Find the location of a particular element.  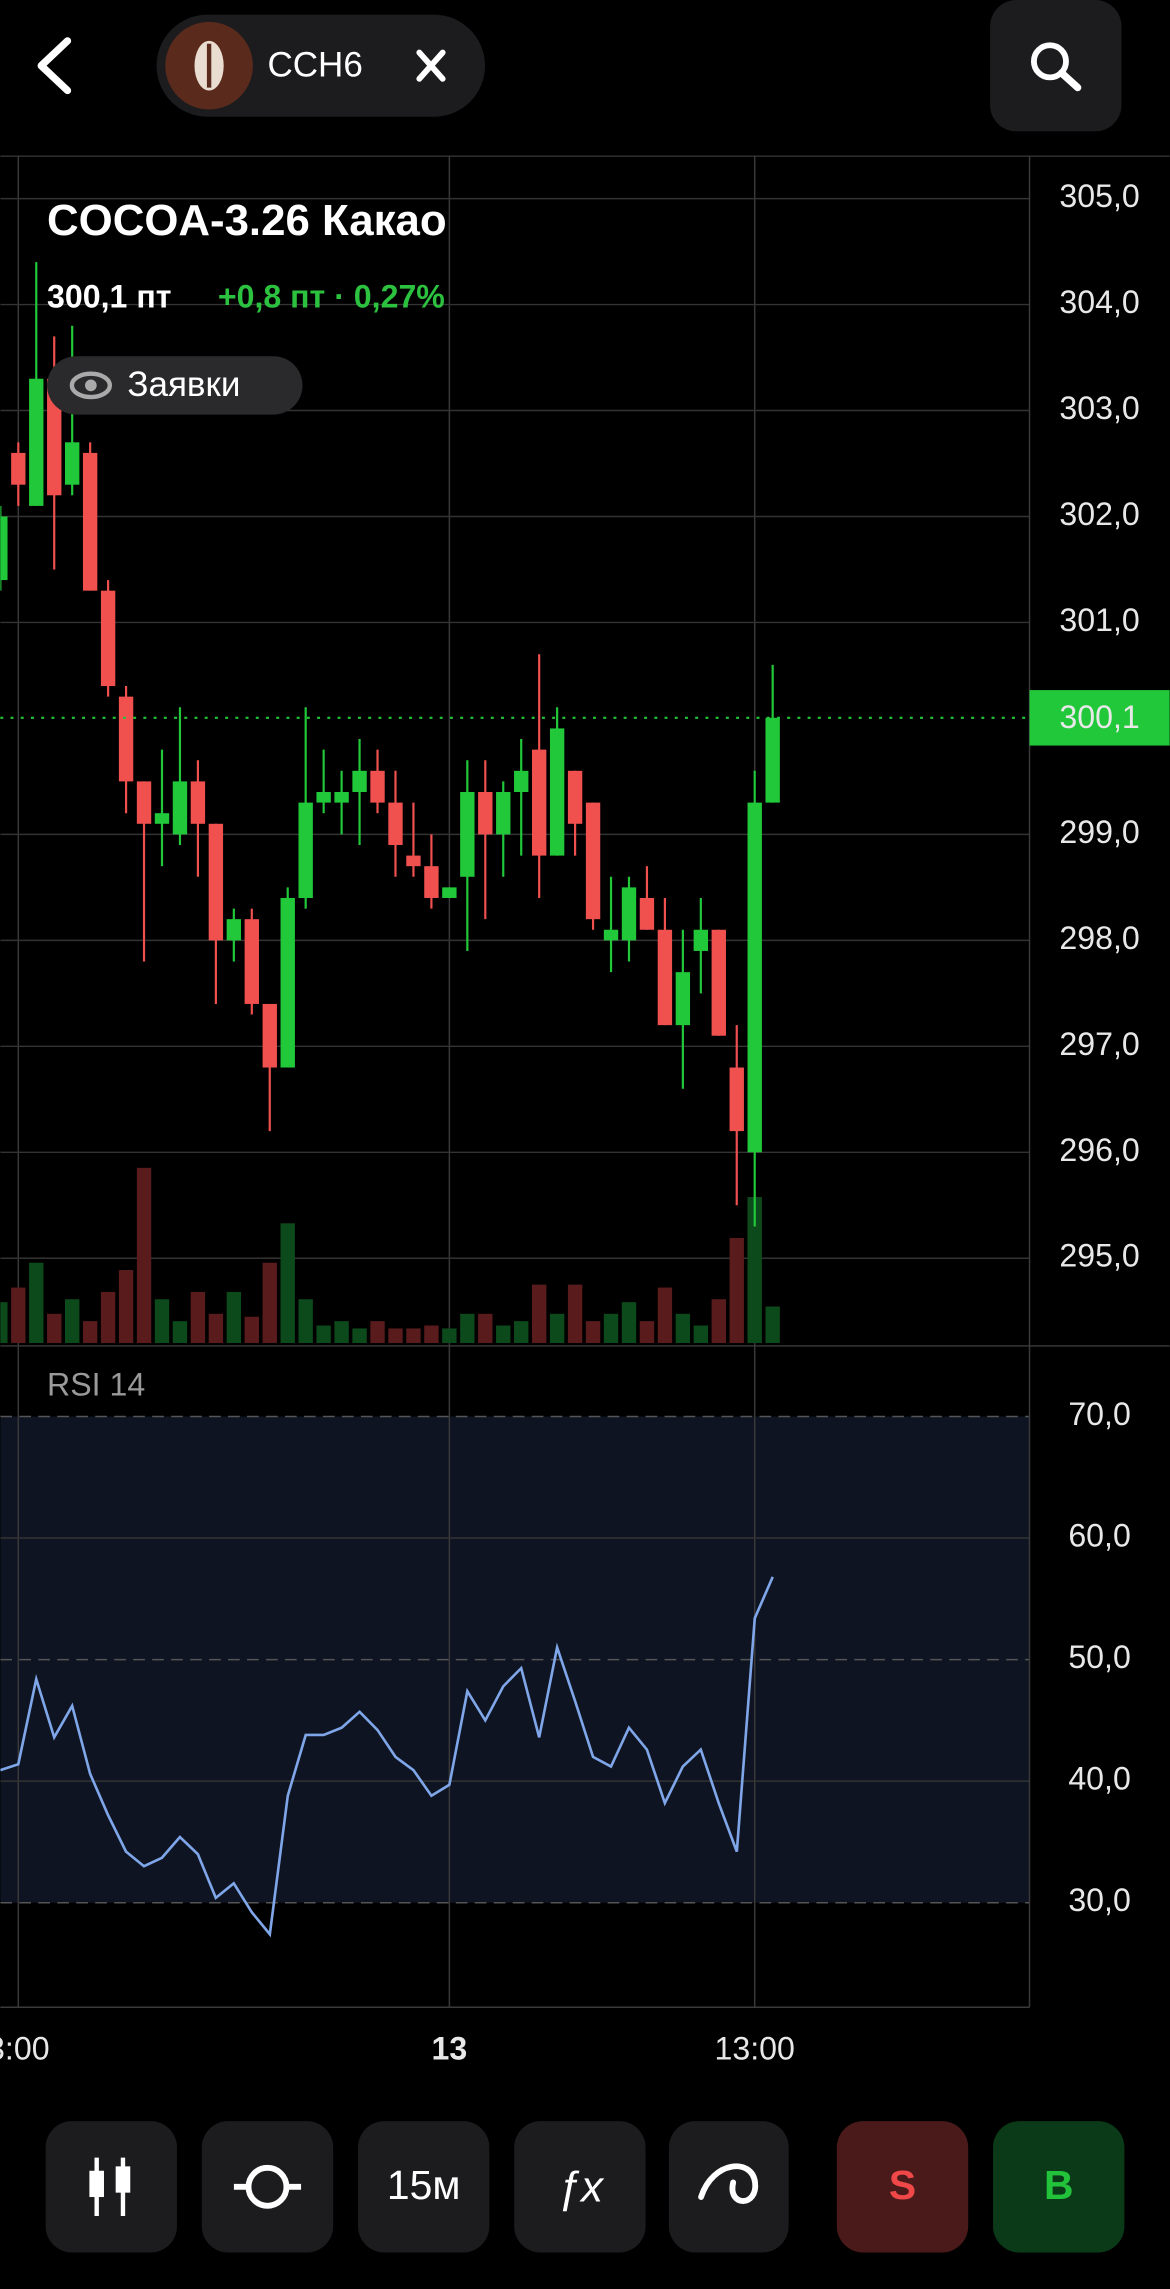

instrument-title: COCOA-3.26 Какао is located at coordinates (247, 220).